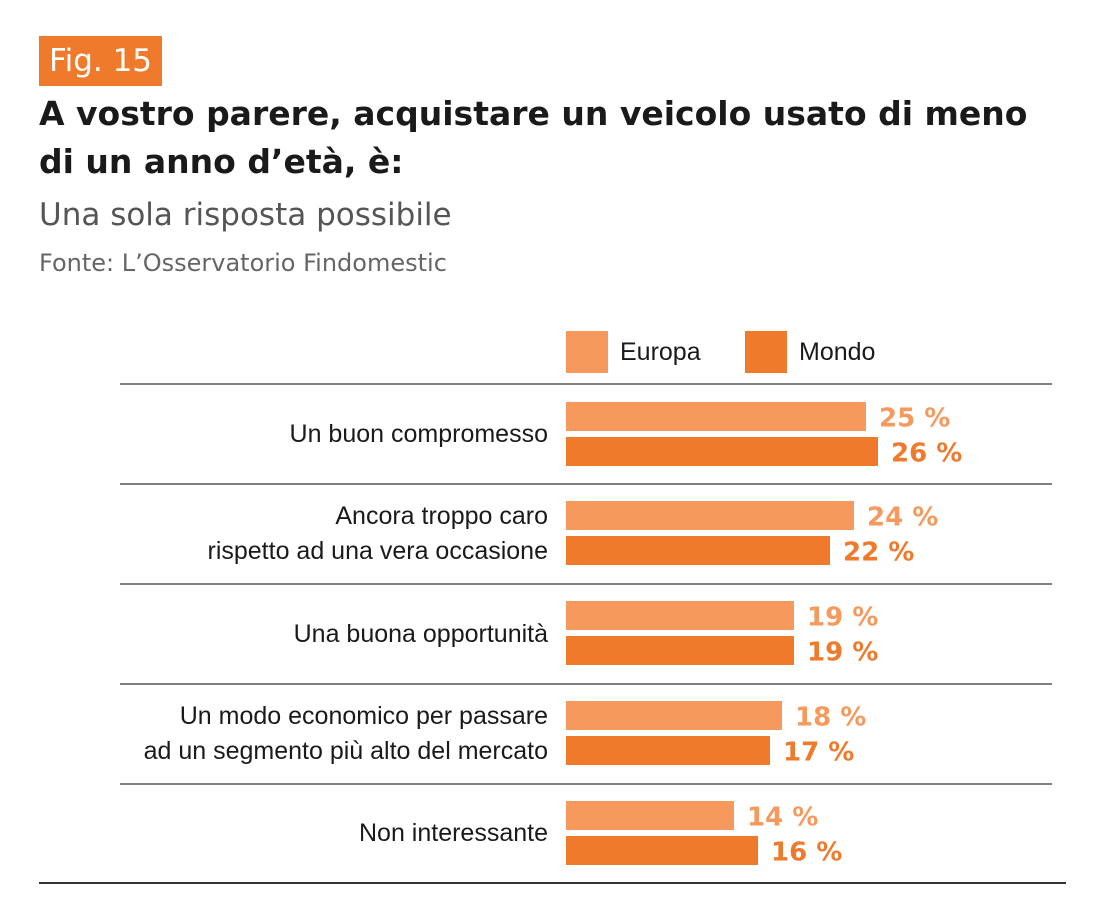 This screenshot has width=1110, height=920. I want to click on category-label-non-interessante: Non interessante, so click(453, 833).